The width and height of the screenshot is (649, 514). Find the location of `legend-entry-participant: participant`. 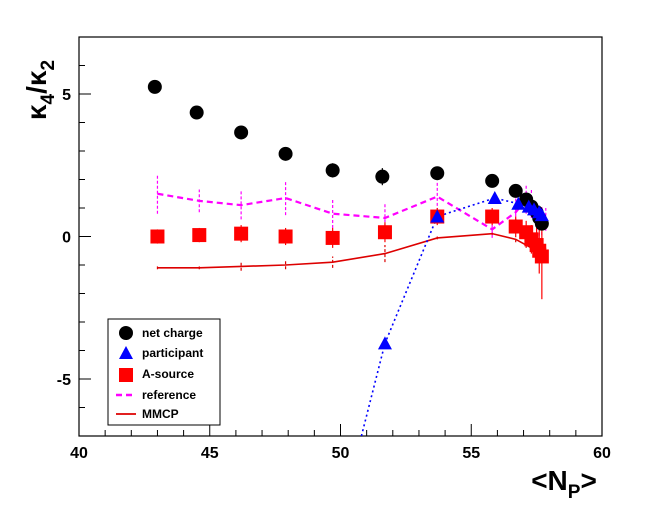

legend-entry-participant: participant is located at coordinates (161, 353).